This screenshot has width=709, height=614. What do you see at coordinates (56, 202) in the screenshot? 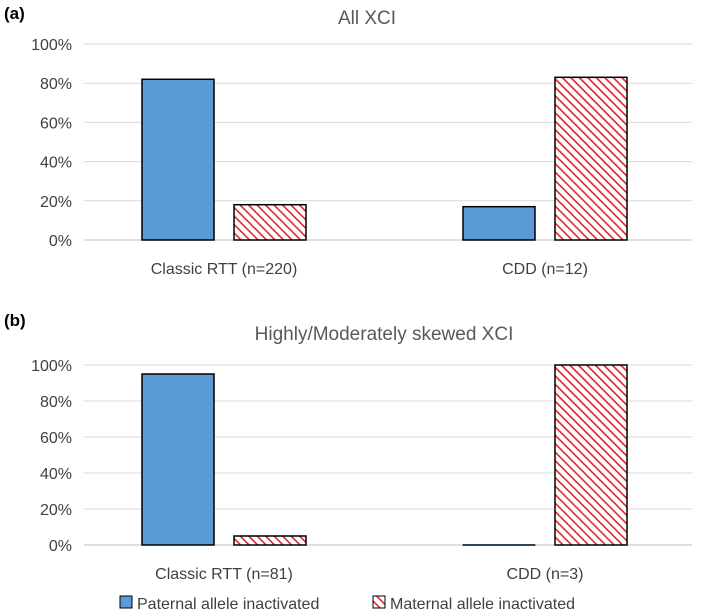
I see `y-tick-label-a-1: 20%` at bounding box center [56, 202].